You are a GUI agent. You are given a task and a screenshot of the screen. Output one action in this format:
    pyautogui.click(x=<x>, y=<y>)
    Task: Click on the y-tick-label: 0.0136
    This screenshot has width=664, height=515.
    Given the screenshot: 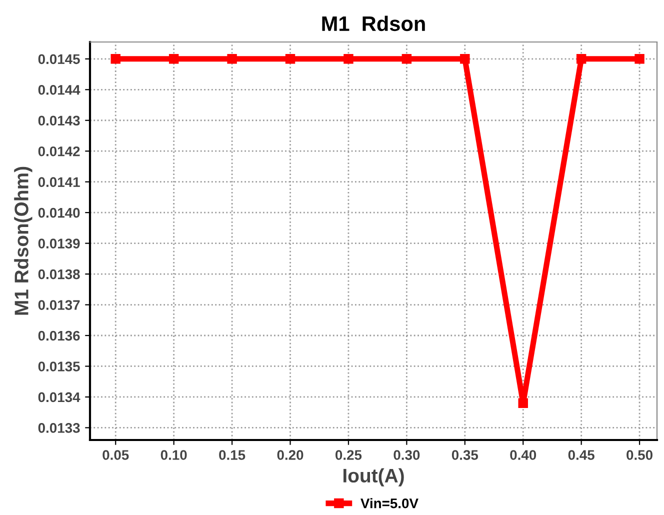 What is the action you would take?
    pyautogui.click(x=59, y=335)
    